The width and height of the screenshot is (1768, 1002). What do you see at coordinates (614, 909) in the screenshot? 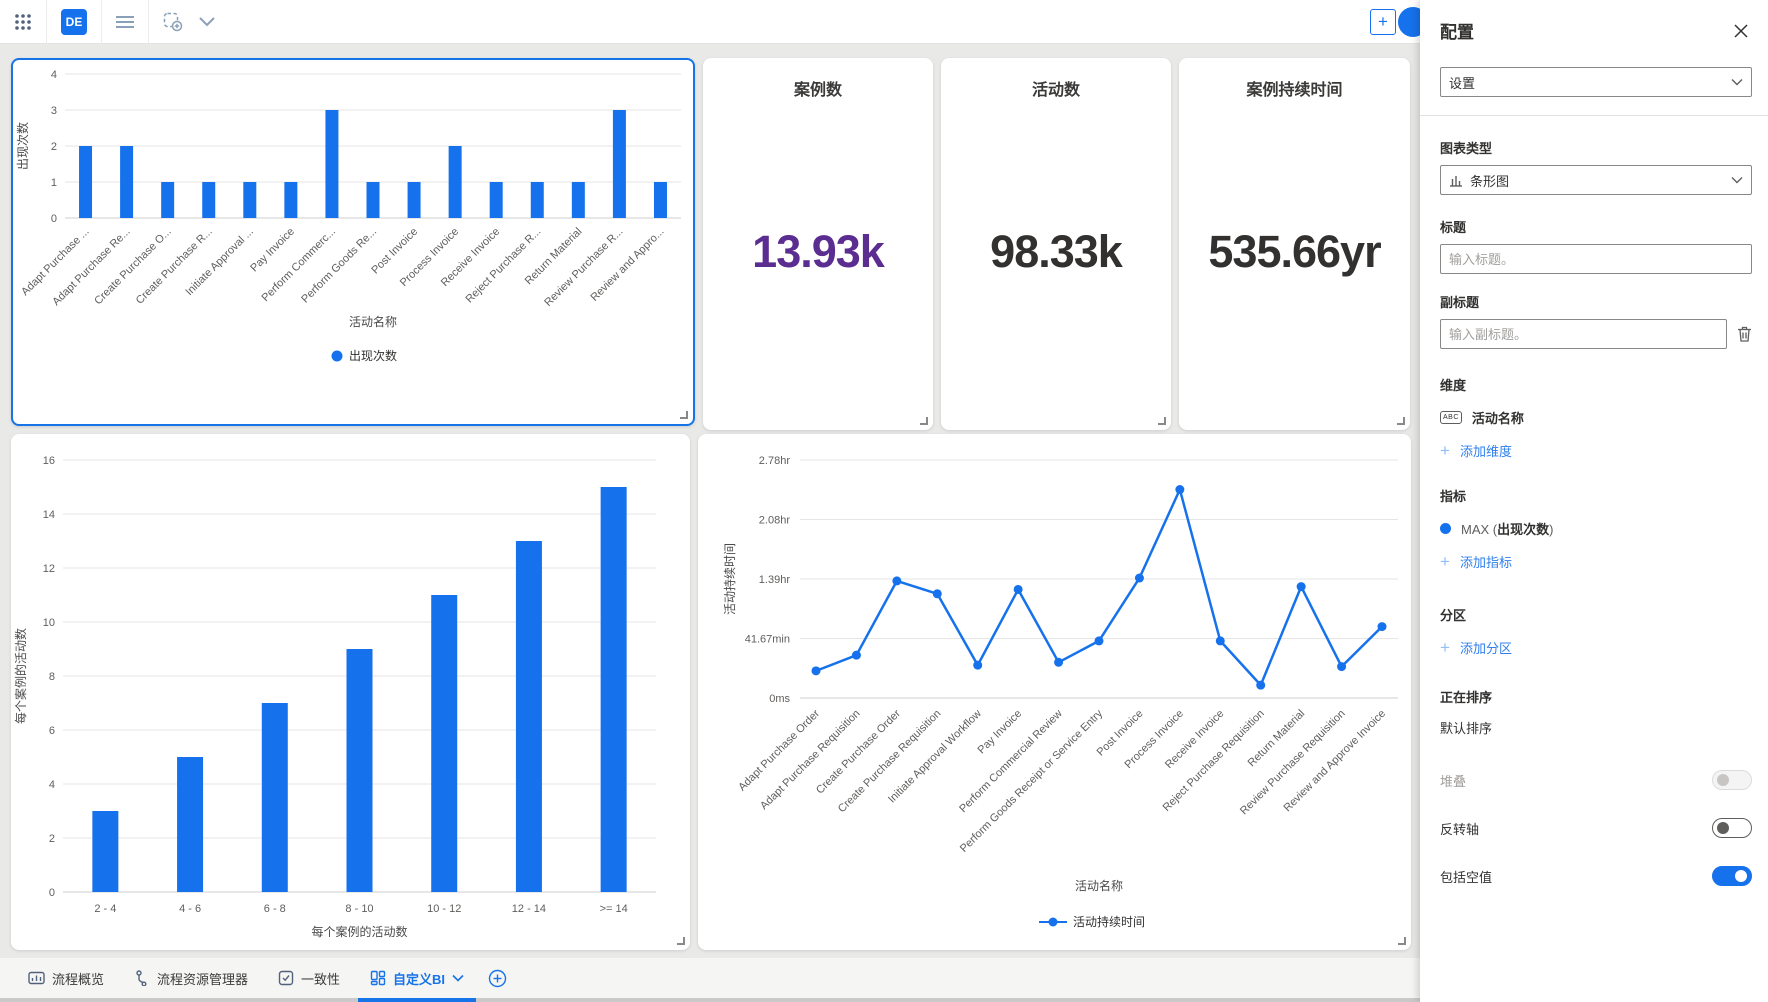
I see `svg-text: >= 14` at bounding box center [614, 909].